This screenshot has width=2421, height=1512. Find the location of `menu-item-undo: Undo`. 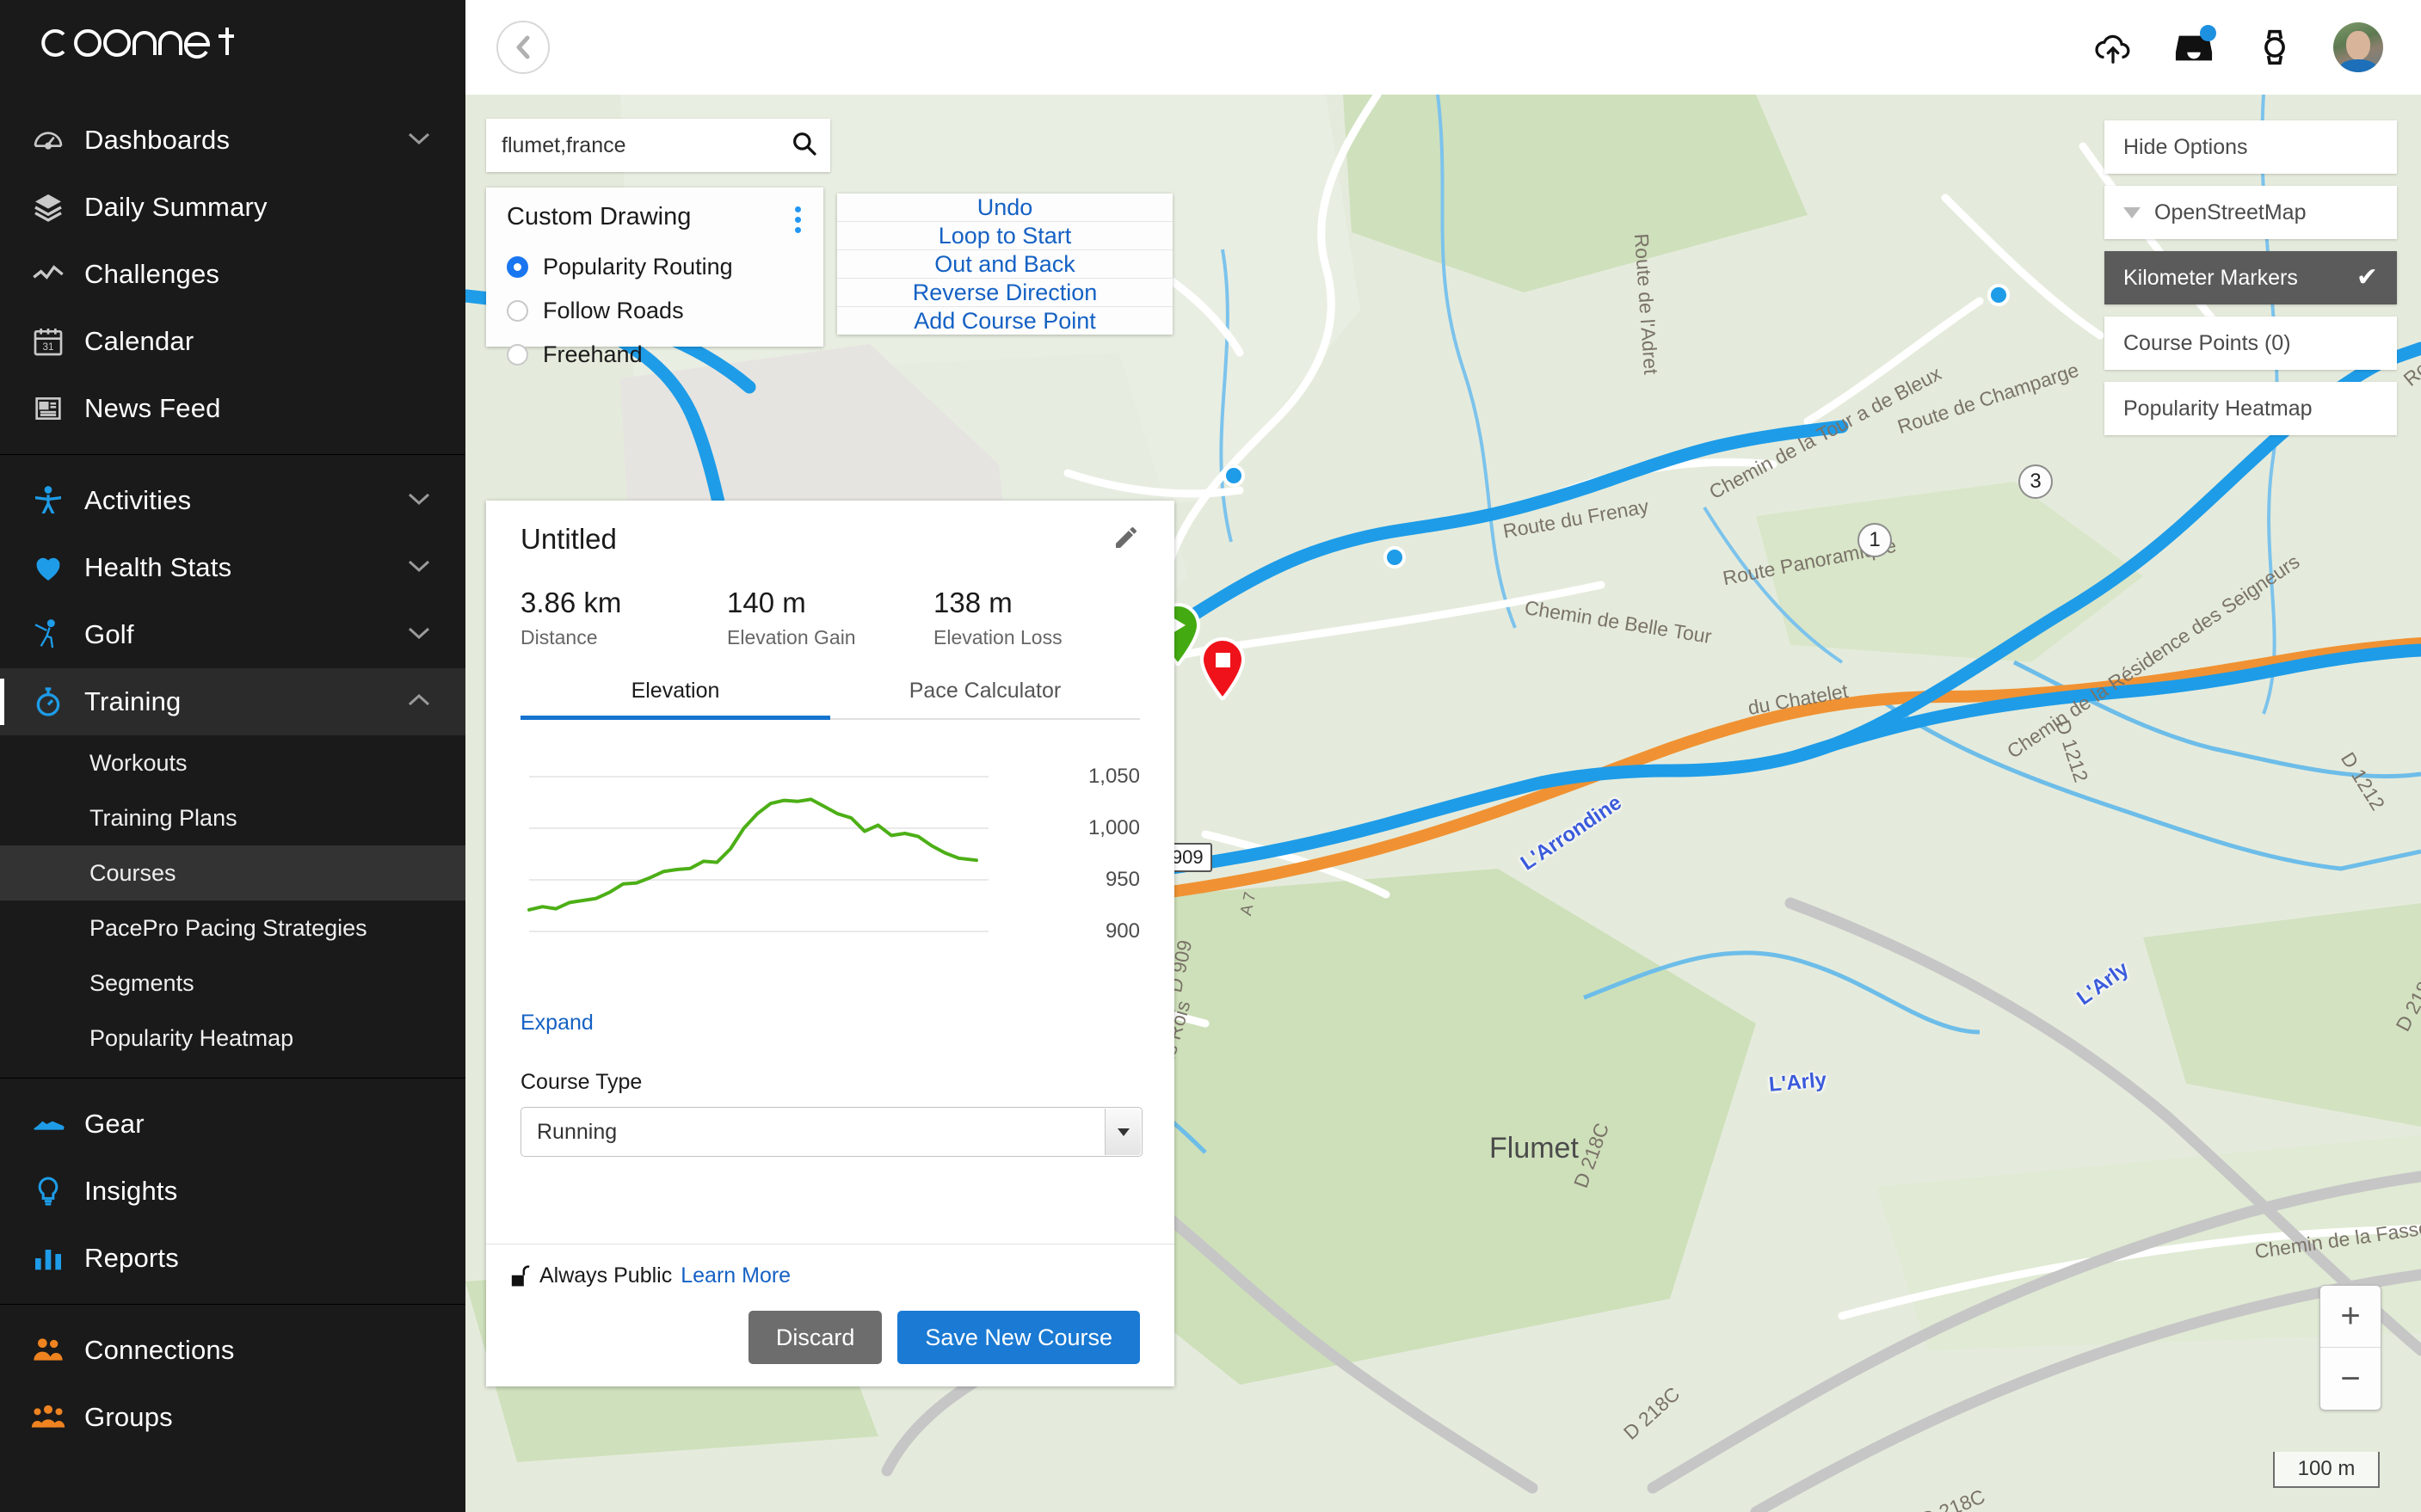

menu-item-undo: Undo is located at coordinates (1005, 208).